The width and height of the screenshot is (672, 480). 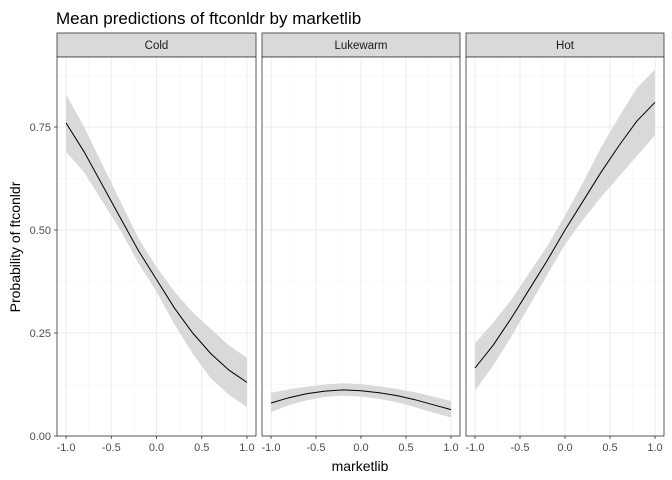 What do you see at coordinates (40, 231) in the screenshot?
I see `y-tick-label: 0.50` at bounding box center [40, 231].